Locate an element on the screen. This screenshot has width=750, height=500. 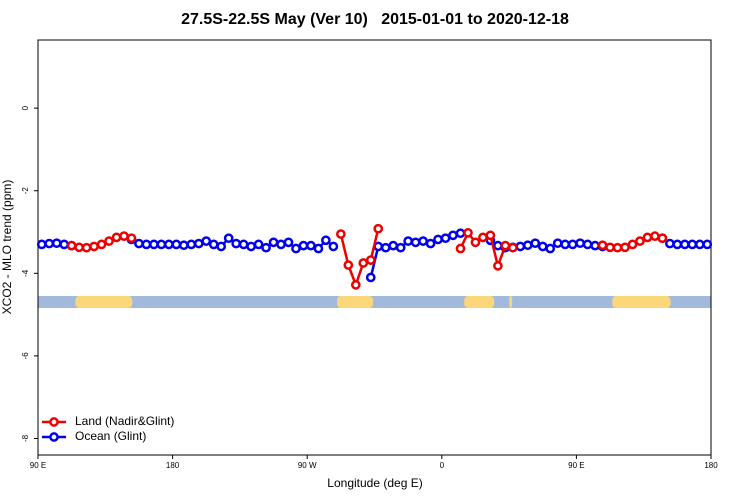
x-tick-label: 90 W is located at coordinates (307, 465).